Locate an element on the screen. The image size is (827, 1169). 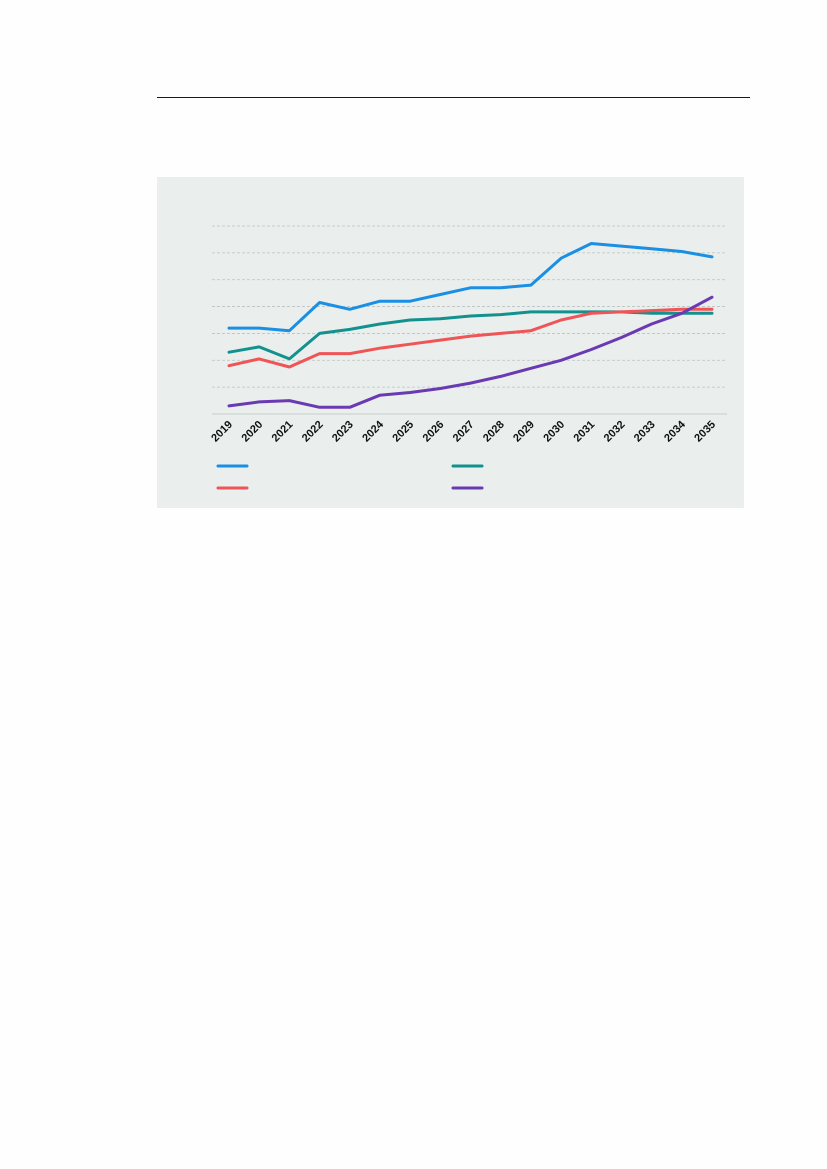
x-tick-label: 2022 is located at coordinates (313, 432).